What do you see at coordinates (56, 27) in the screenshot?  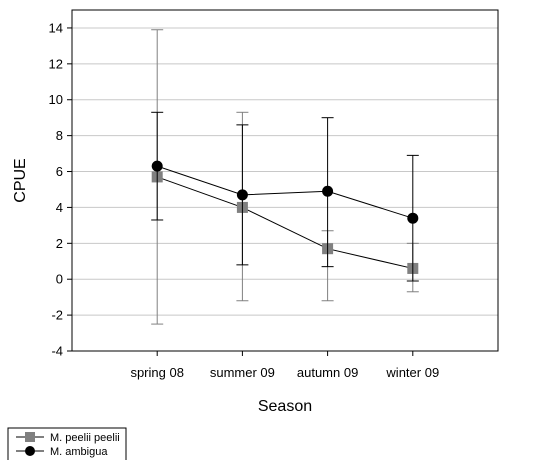 I see `y-tick-label: 14` at bounding box center [56, 27].